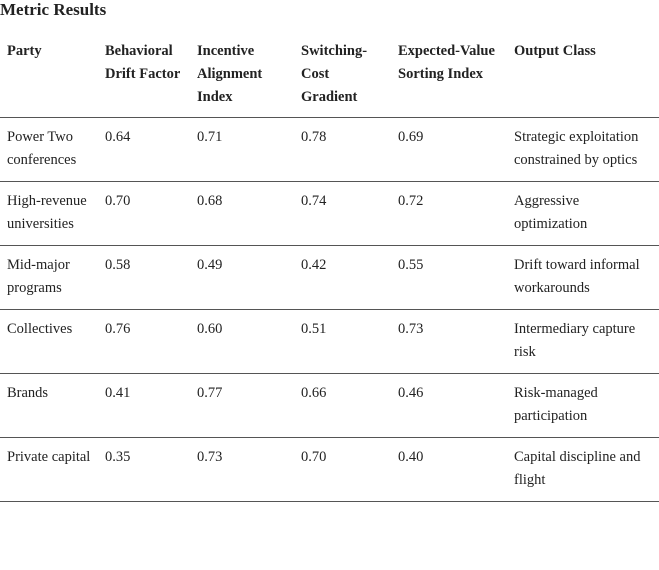 This screenshot has height=570, width=659. Describe the element at coordinates (143, 62) in the screenshot. I see `column-header: Behavioral Drift Factor` at that location.